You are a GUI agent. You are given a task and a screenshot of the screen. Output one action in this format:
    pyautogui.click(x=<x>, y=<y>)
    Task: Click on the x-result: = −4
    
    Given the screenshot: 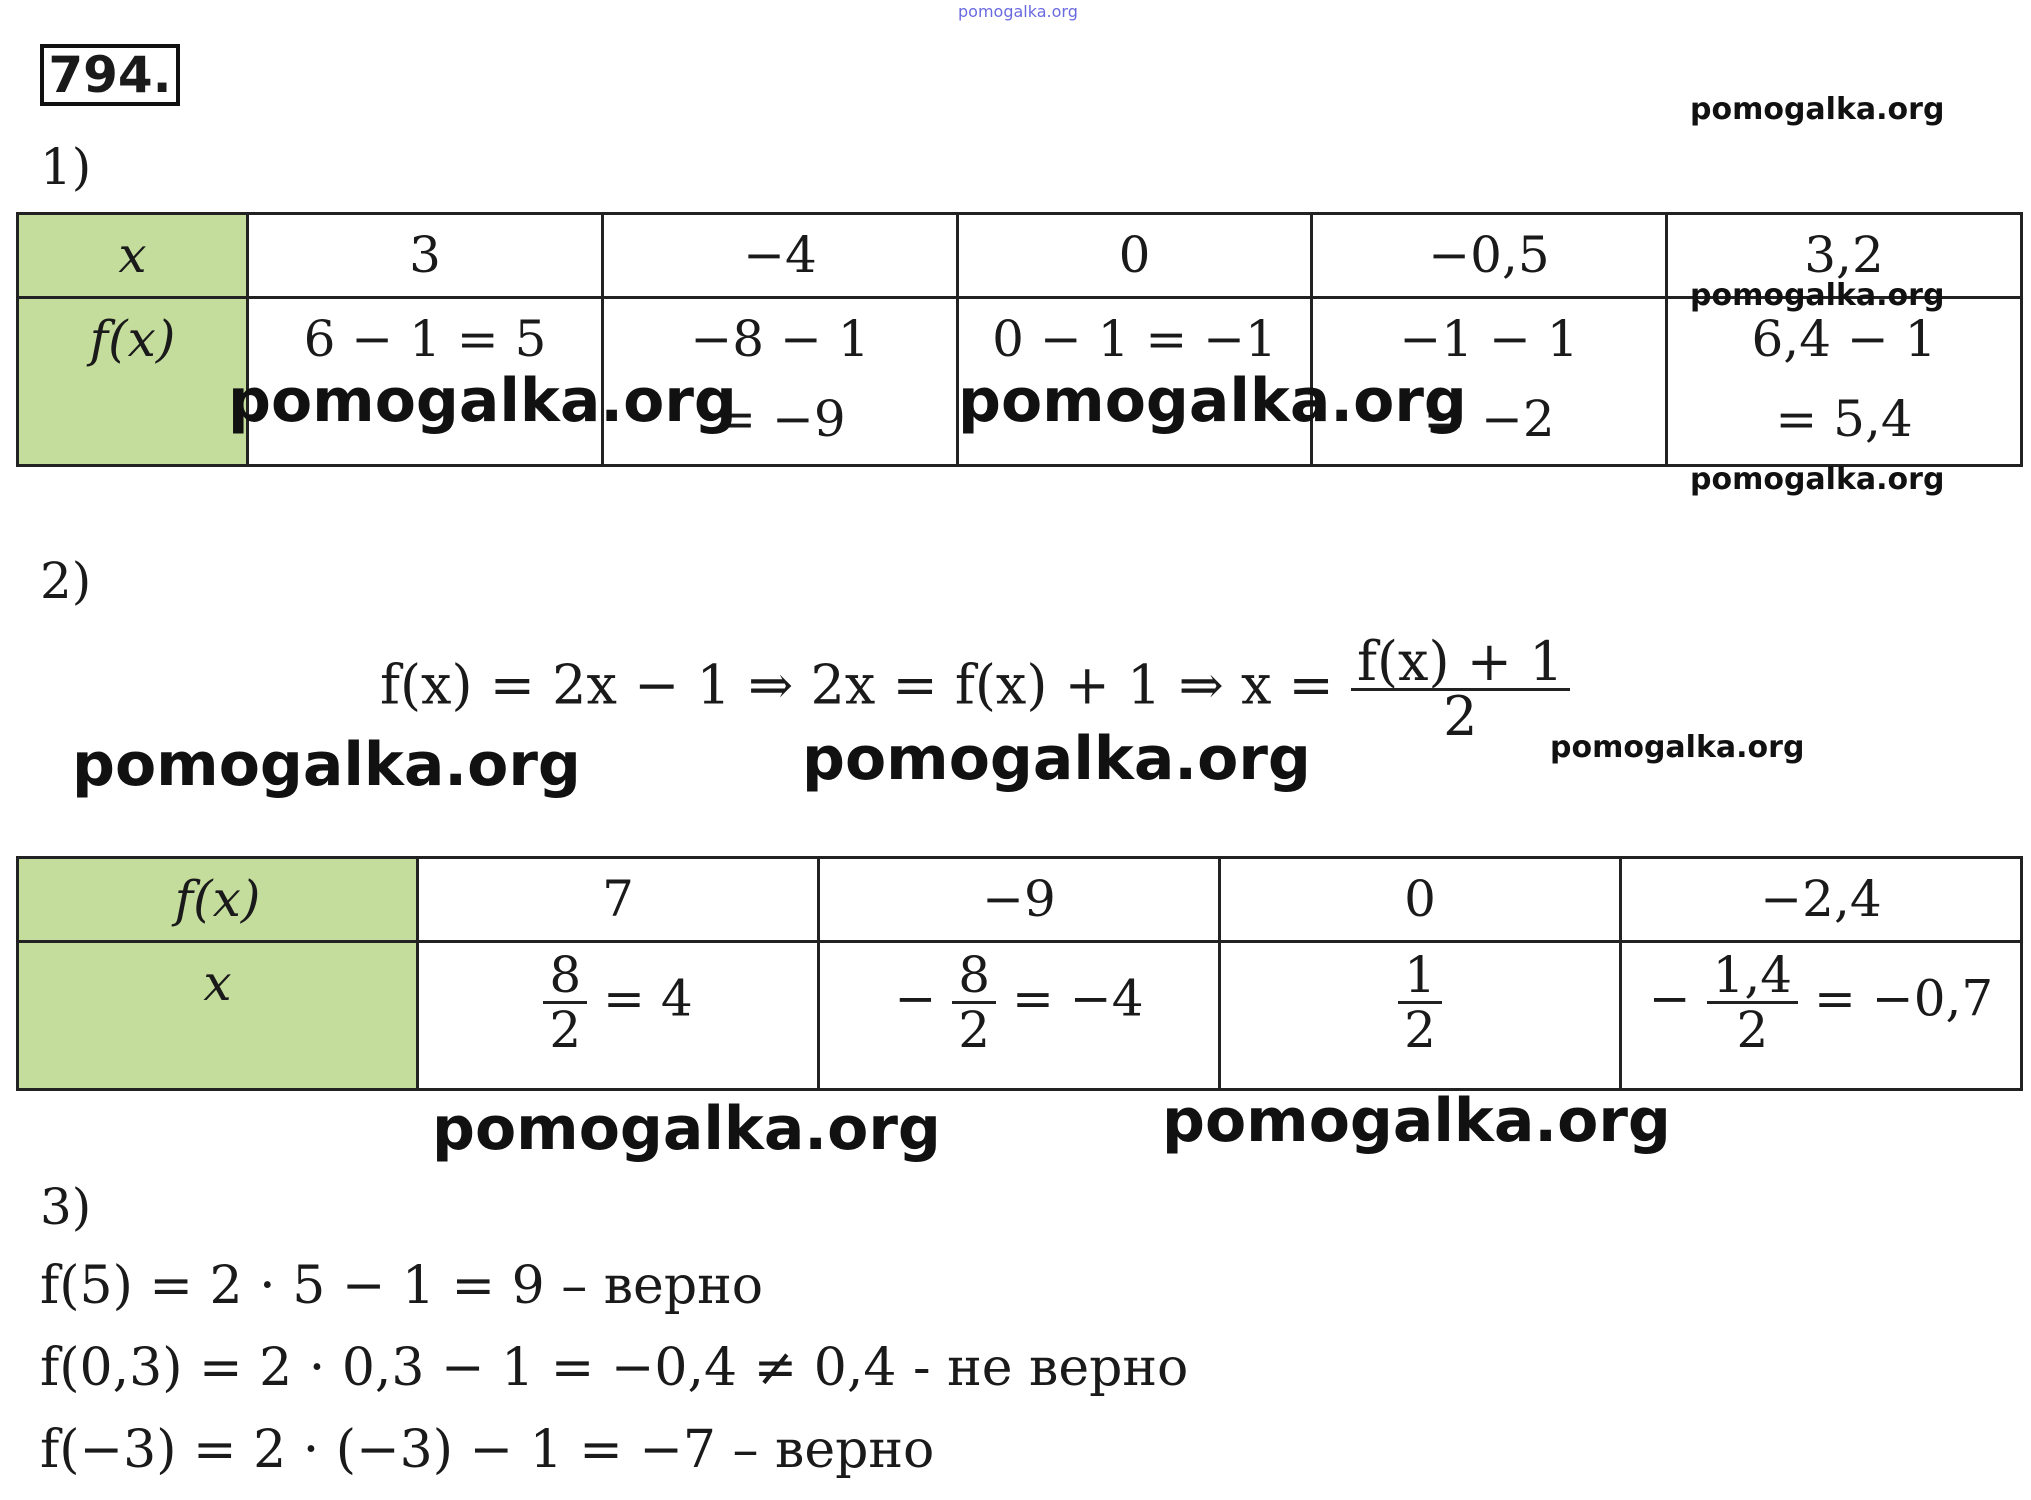 What is the action you would take?
    pyautogui.click(x=1078, y=998)
    